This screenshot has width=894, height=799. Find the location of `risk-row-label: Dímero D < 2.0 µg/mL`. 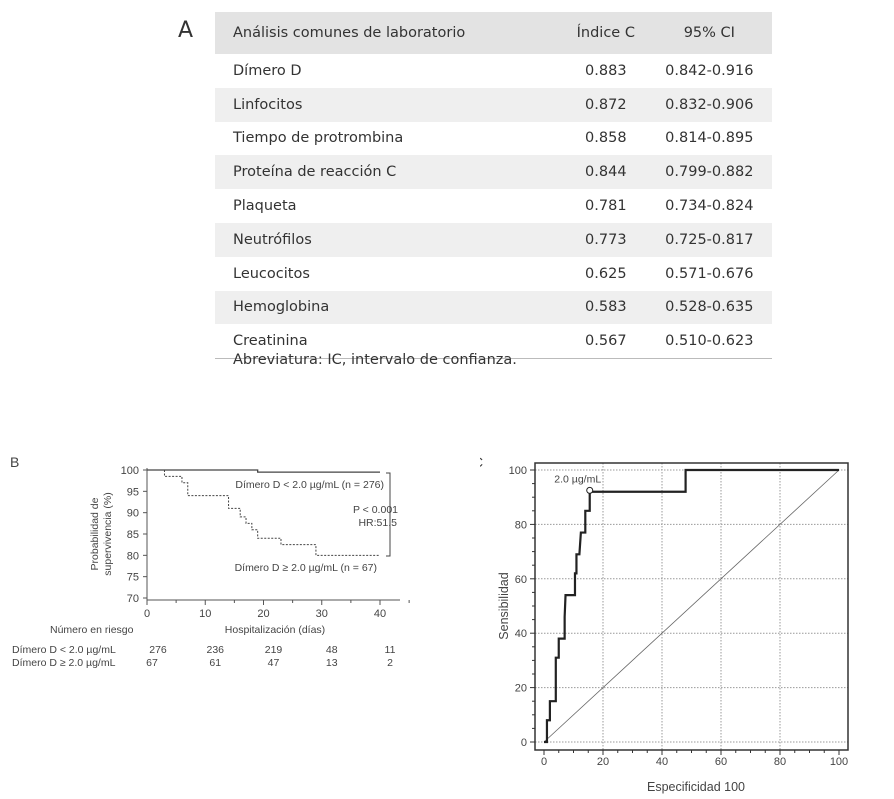

risk-row-label: Dímero D < 2.0 µg/mL is located at coordinates (64, 650).